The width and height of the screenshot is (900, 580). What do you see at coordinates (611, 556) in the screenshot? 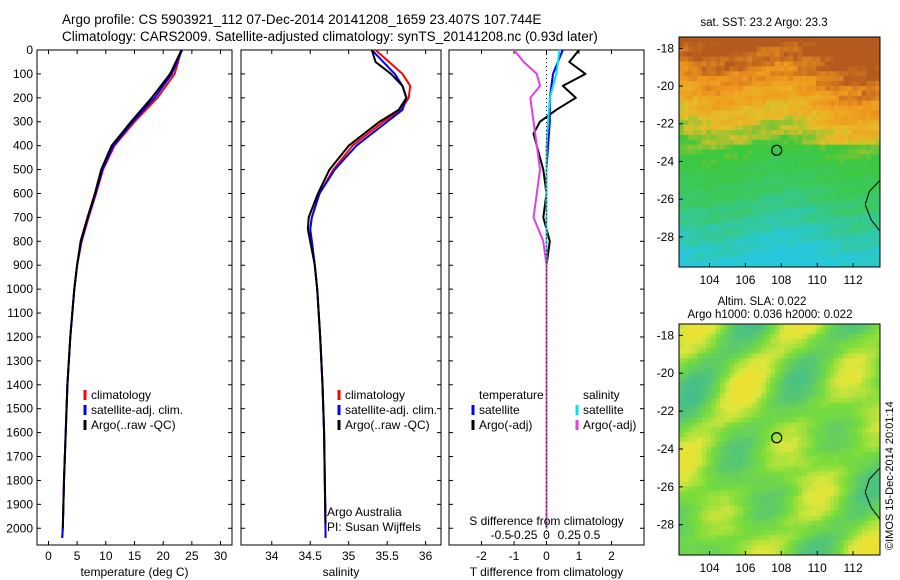
I see `x-tick-label: 2` at bounding box center [611, 556].